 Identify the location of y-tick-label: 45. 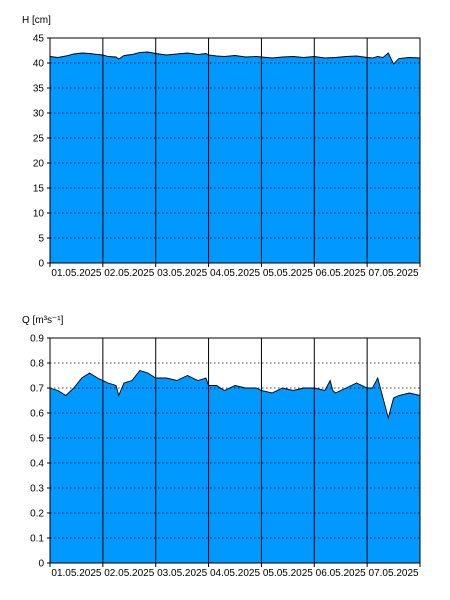
(39, 39).